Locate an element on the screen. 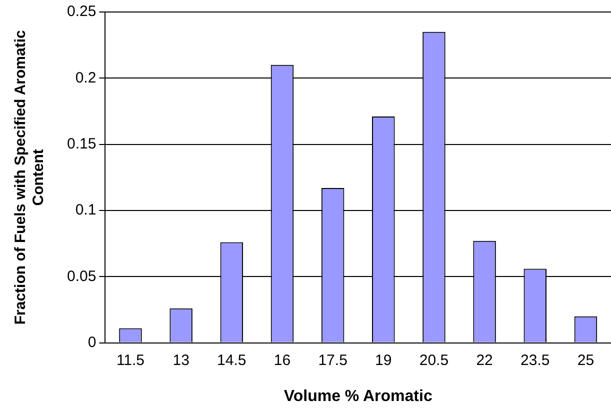  y-tick-label: 0.2 is located at coordinates (85, 77).